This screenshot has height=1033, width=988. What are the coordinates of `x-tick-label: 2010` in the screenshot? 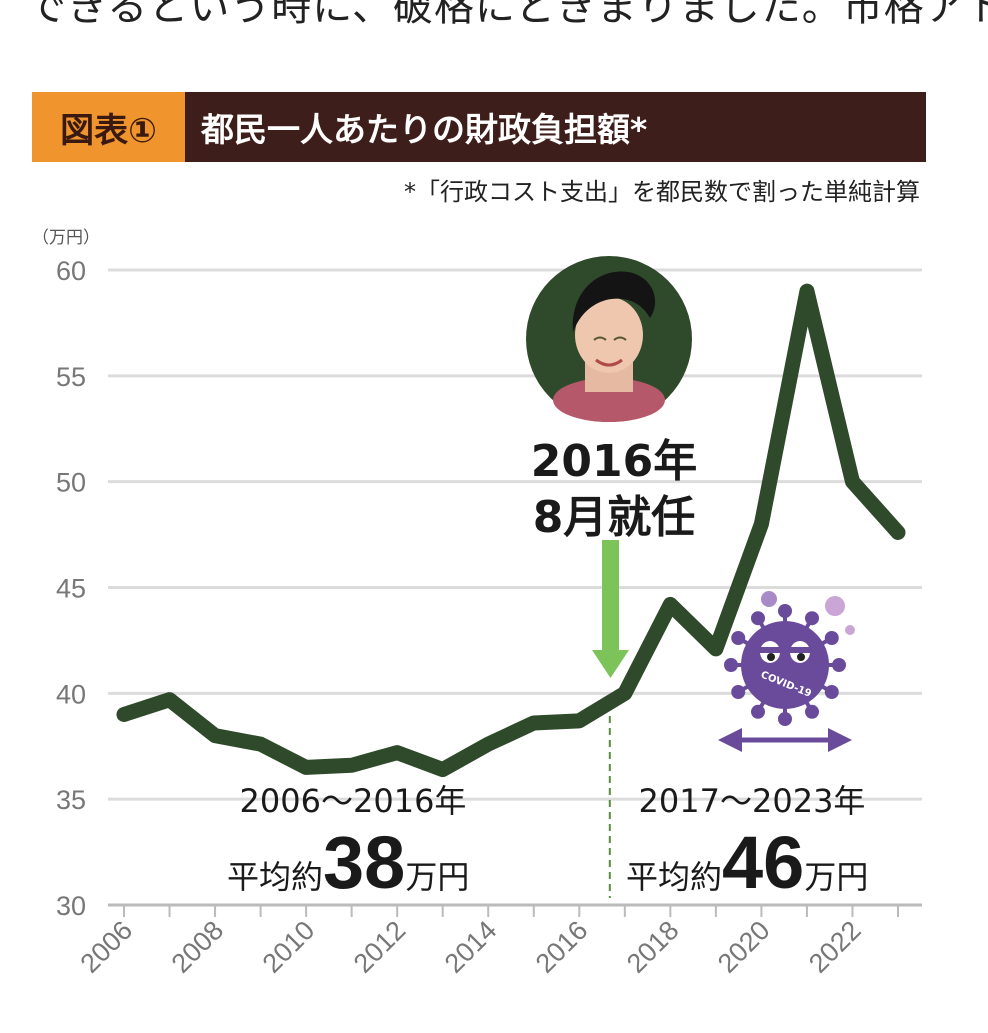 It's located at (289, 947).